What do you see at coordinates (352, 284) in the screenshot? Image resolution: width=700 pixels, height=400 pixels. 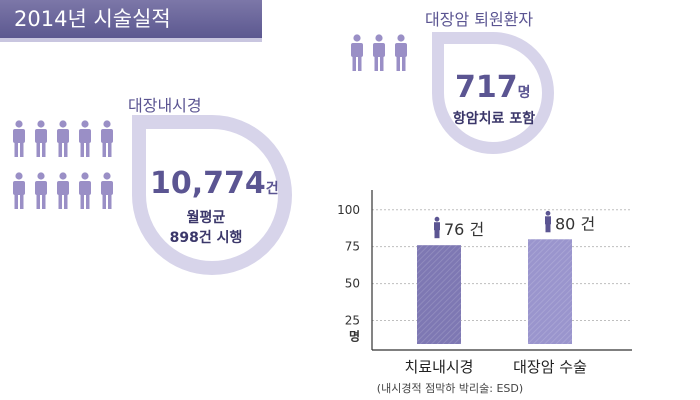 I see `y-tick-label: 50` at bounding box center [352, 284].